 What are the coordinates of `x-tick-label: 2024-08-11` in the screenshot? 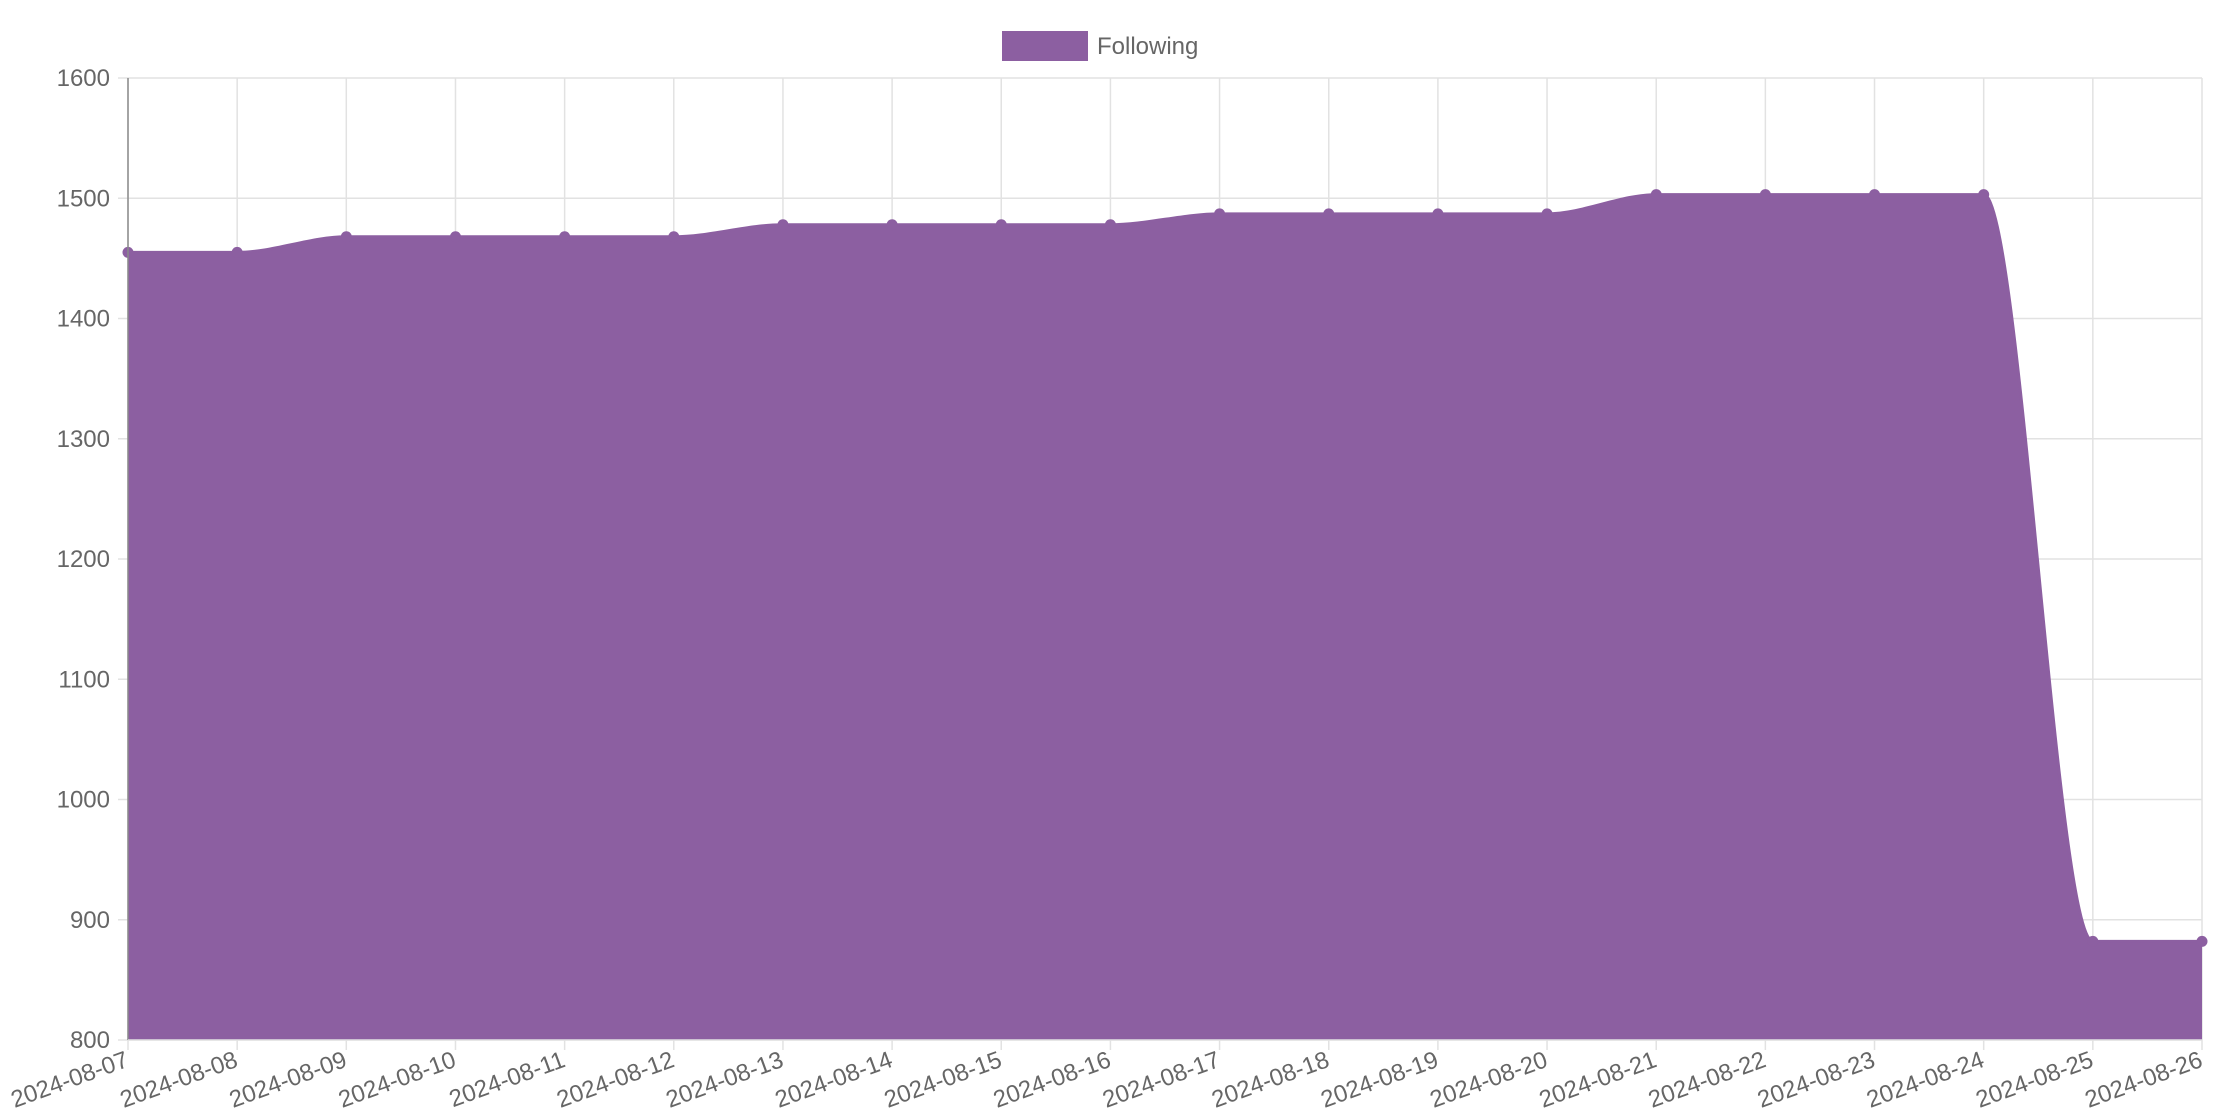 It's located at (507, 1079).